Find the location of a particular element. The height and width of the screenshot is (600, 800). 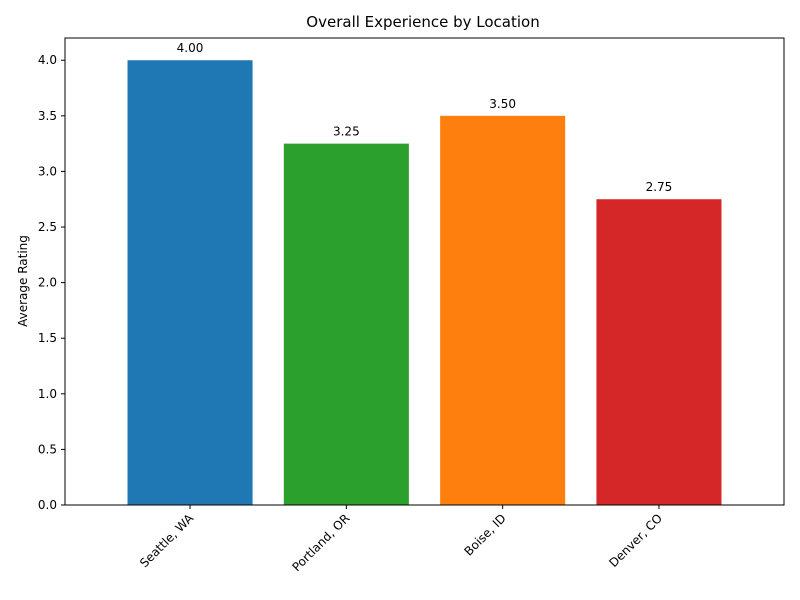

y-tick-label: 2.0 is located at coordinates (47, 283).